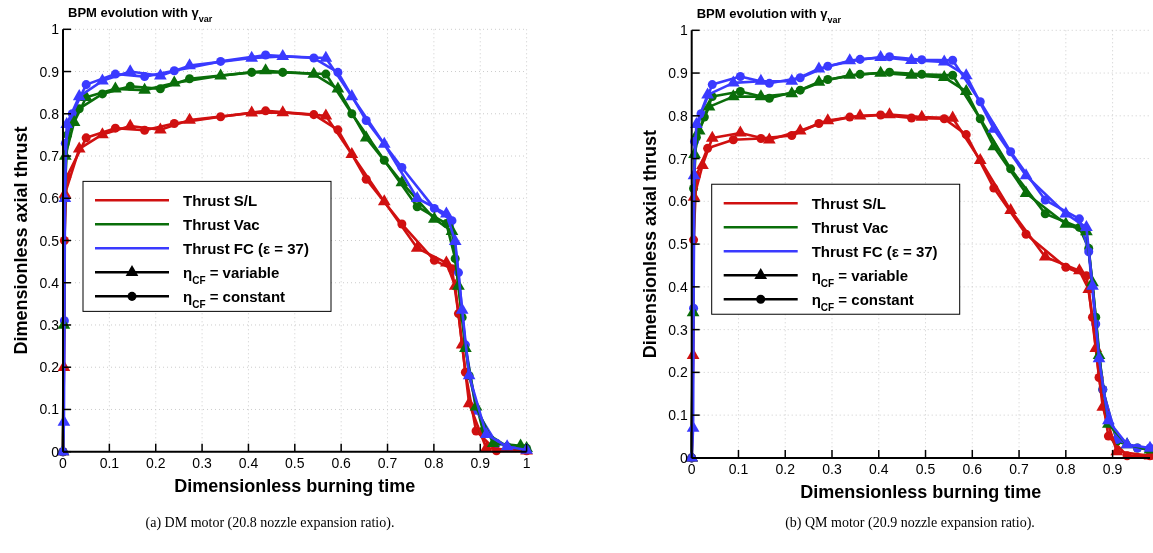 This screenshot has height=553, width=1153. I want to click on x-tick-label: 1, so click(526, 462).